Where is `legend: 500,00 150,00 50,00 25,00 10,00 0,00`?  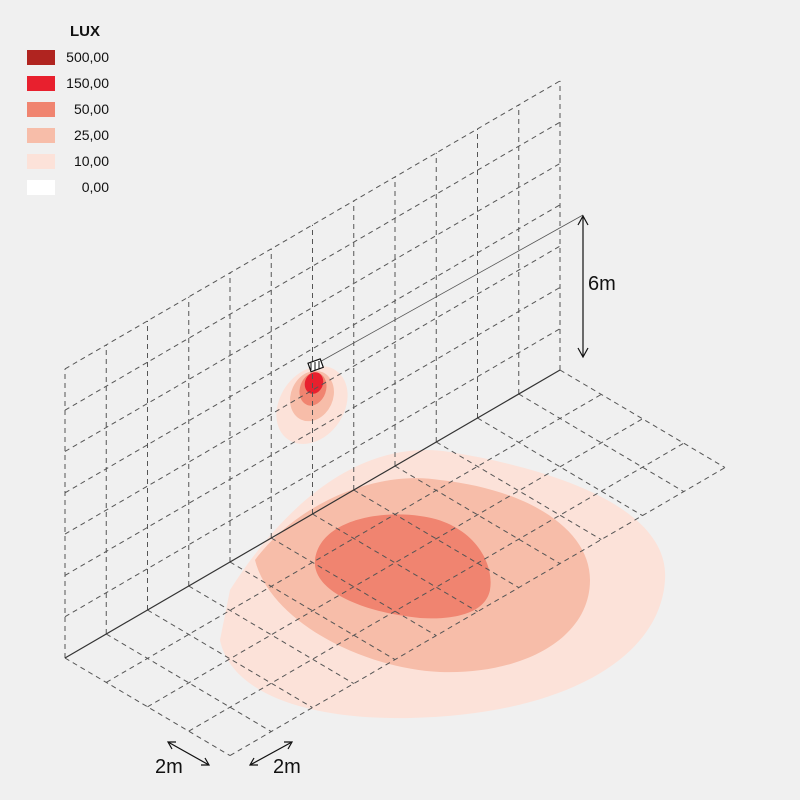 legend: 500,00 150,00 50,00 25,00 10,00 0,00 is located at coordinates (68, 122).